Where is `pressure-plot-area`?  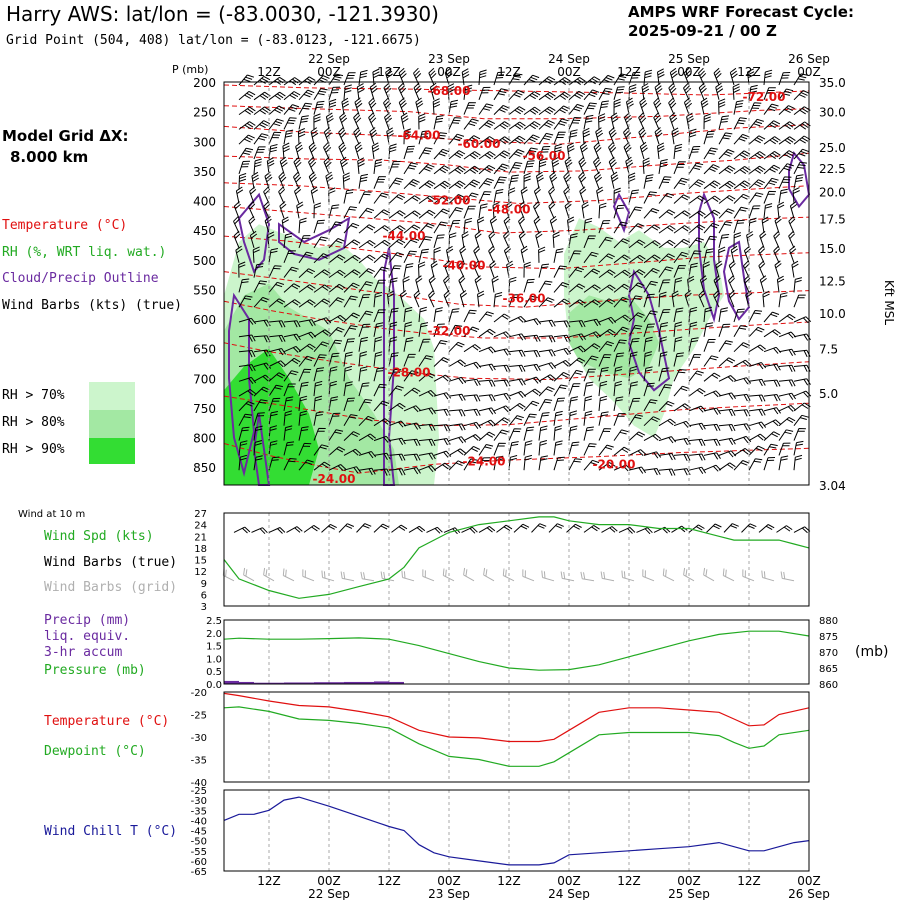
pressure-plot-area is located at coordinates (516, 652).